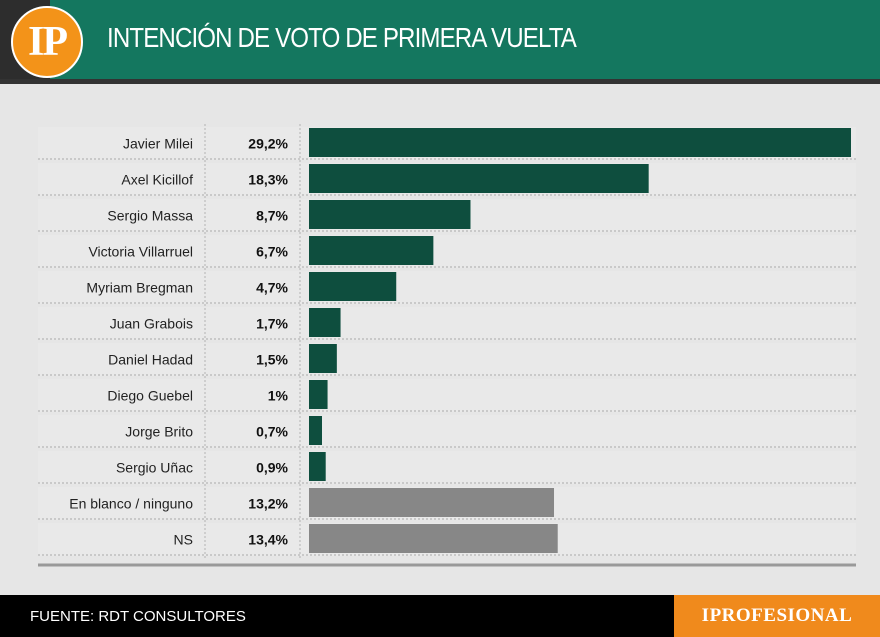 This screenshot has width=880, height=637. Describe the element at coordinates (268, 144) in the screenshot. I see `value-label: 29,2%` at that location.